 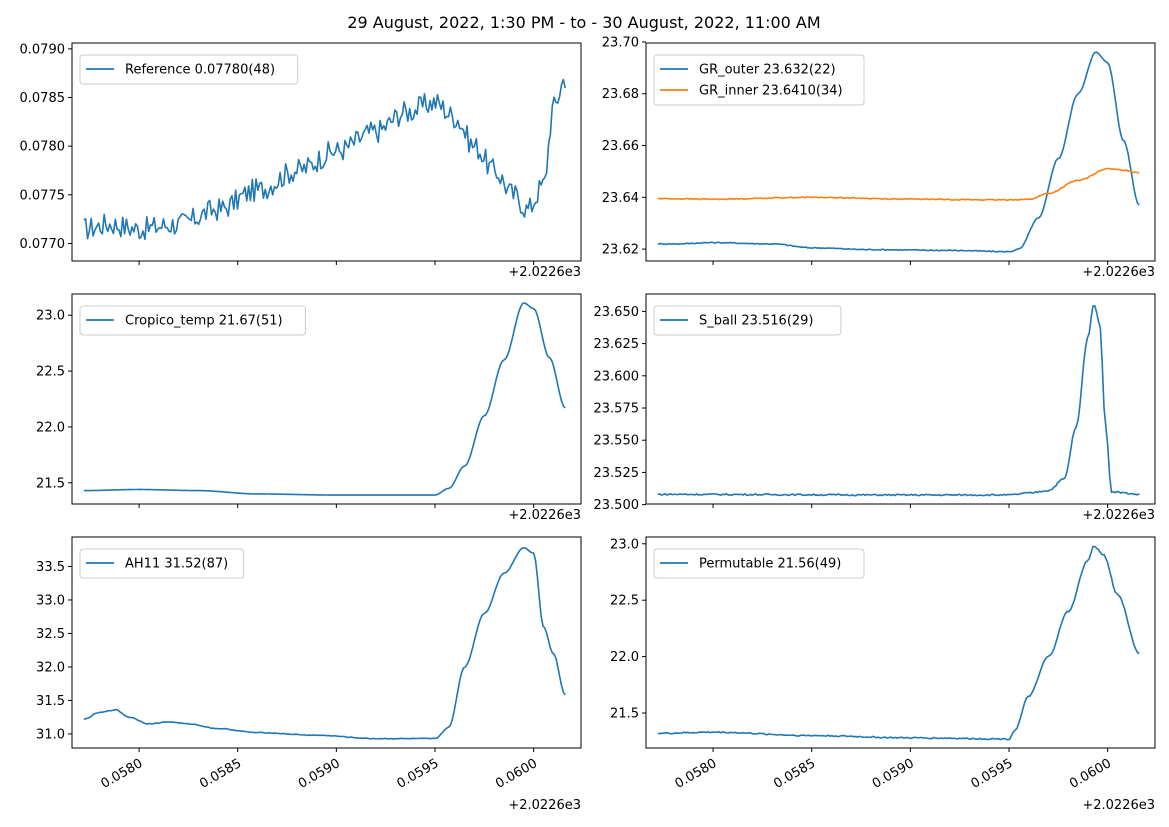 What do you see at coordinates (617, 344) in the screenshot?
I see `y-tick-label: 23.625` at bounding box center [617, 344].